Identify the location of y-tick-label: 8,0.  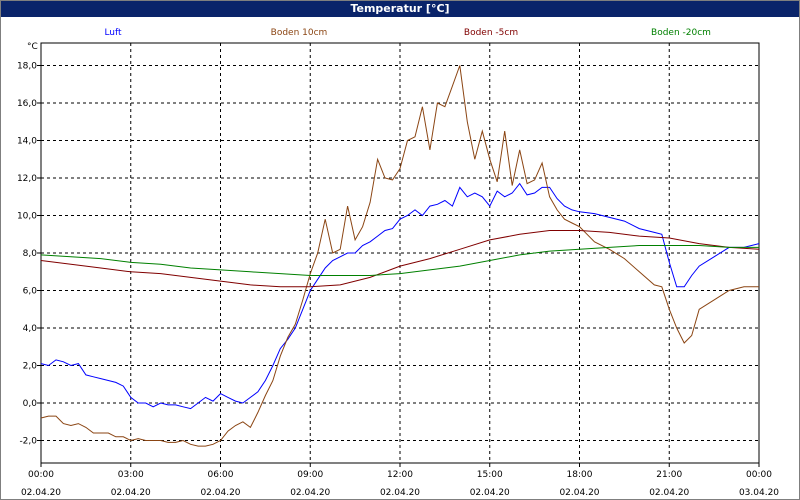
(30, 254).